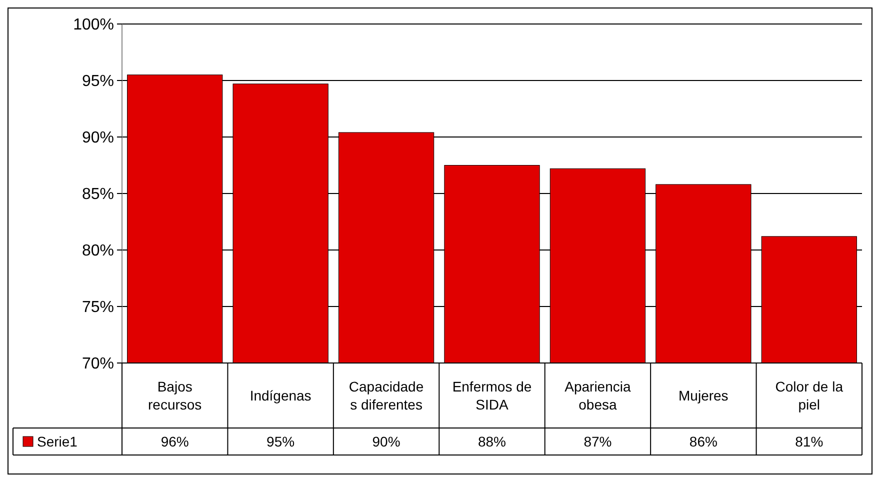 The height and width of the screenshot is (478, 880). What do you see at coordinates (175, 395) in the screenshot?
I see `x-tick-label: Bajos recursos` at bounding box center [175, 395].